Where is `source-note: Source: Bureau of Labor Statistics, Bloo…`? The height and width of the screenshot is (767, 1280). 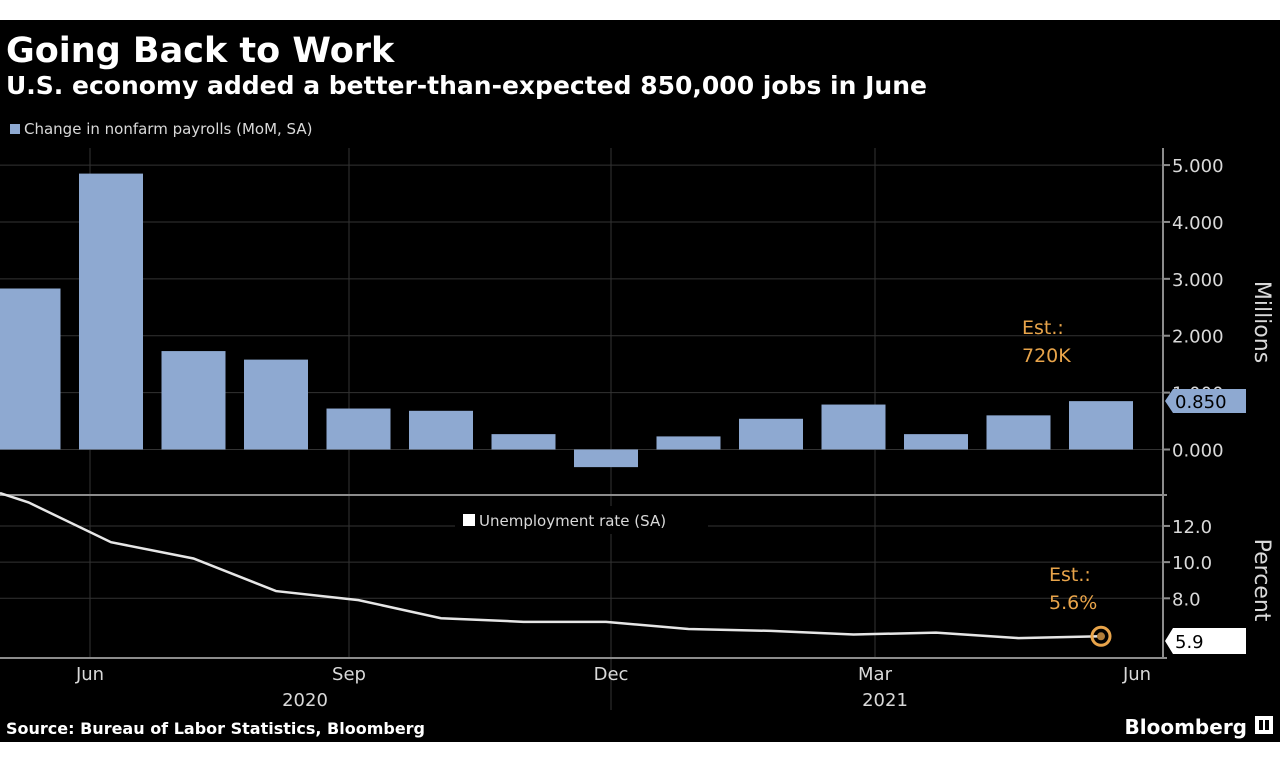
source-note: Source: Bureau of Labor Statistics, Bloo… is located at coordinates (215, 728).